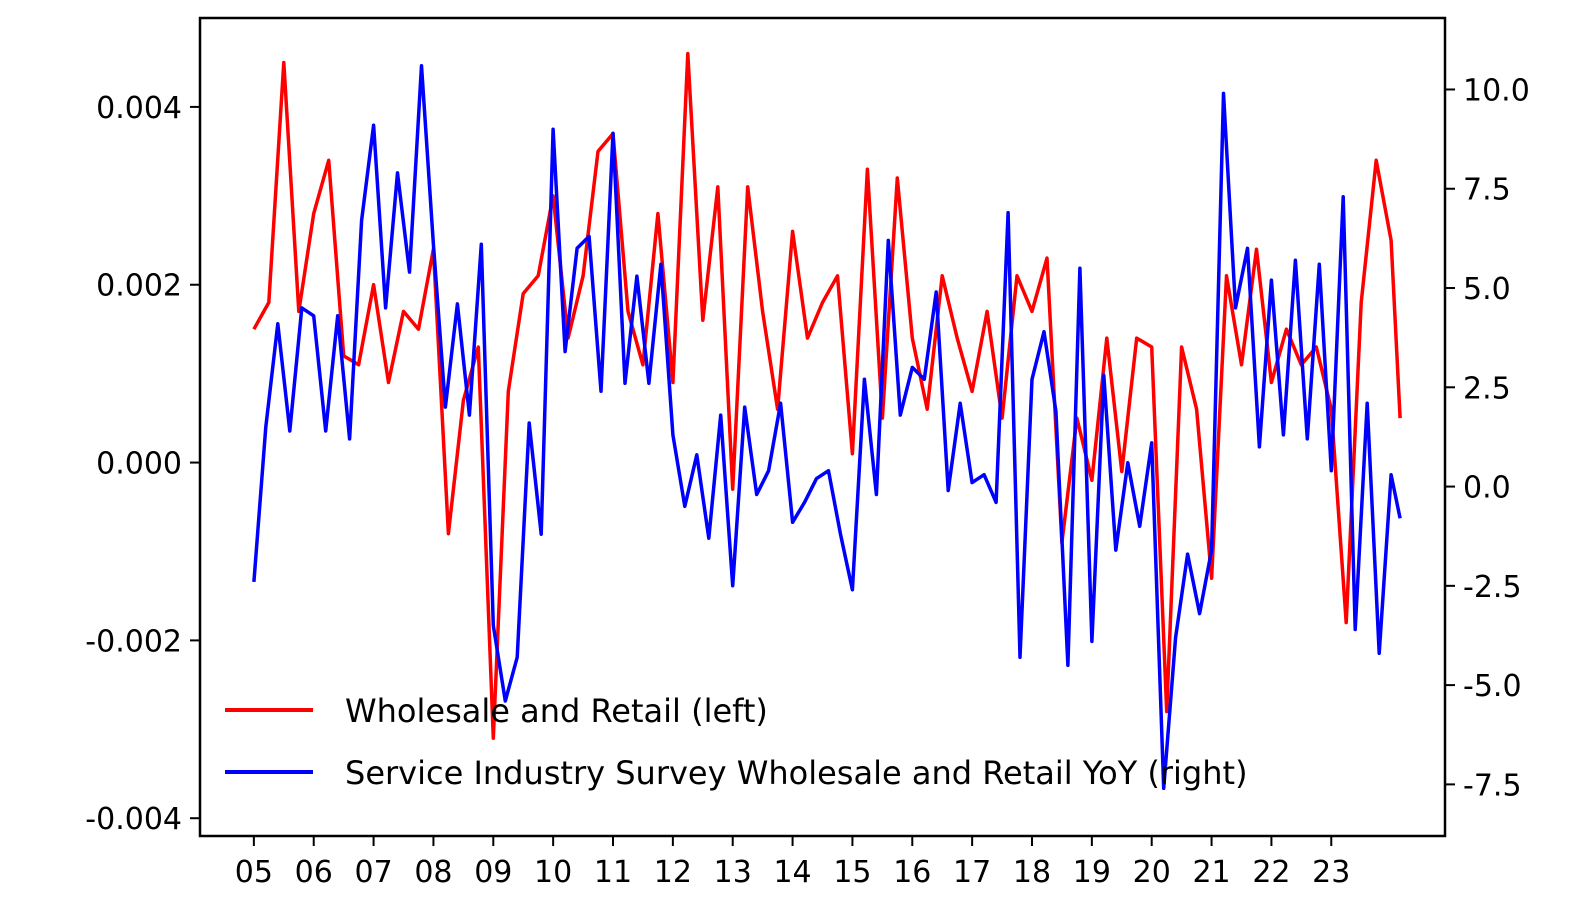 Image resolution: width=1590 pixels, height=900 pixels. I want to click on x-tick-label: 06, so click(314, 872).